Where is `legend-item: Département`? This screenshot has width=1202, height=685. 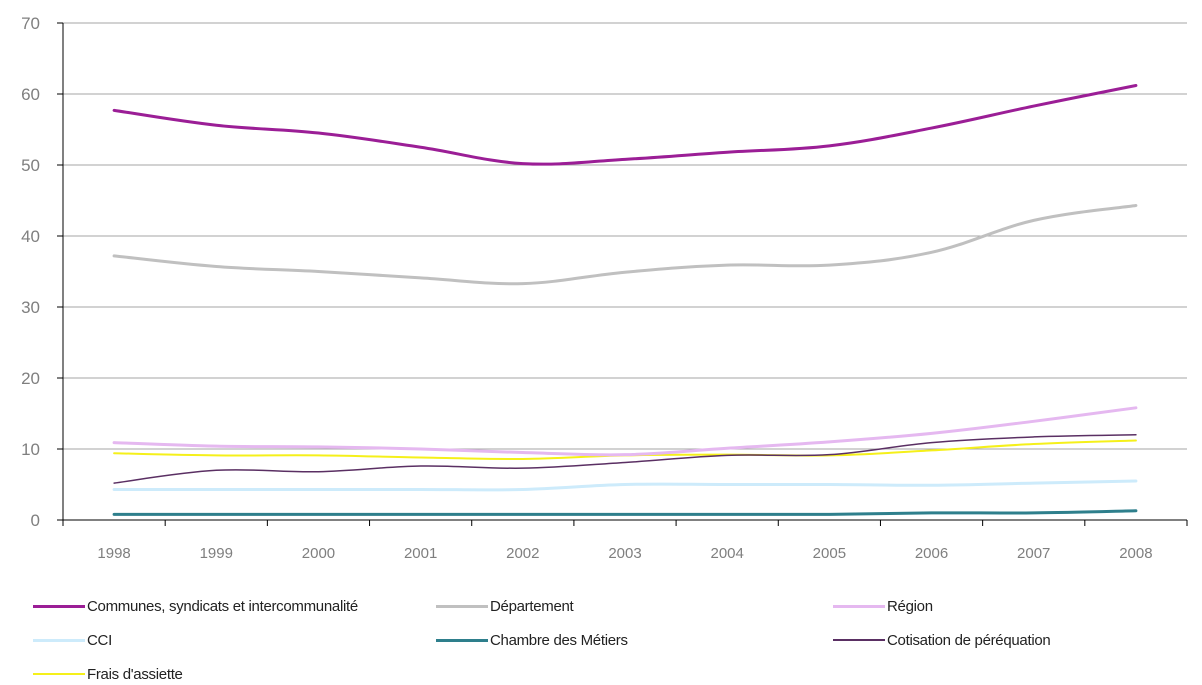 legend-item: Département is located at coordinates (505, 606).